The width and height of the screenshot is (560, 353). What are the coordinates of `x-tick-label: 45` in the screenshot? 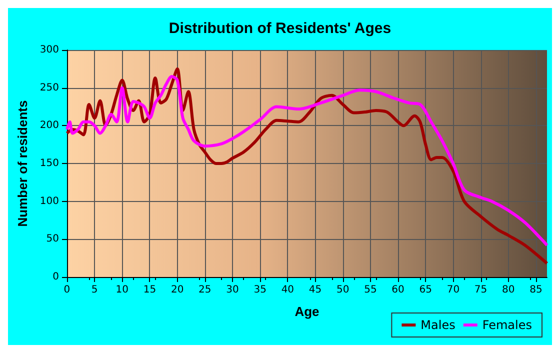 It's located at (315, 290).